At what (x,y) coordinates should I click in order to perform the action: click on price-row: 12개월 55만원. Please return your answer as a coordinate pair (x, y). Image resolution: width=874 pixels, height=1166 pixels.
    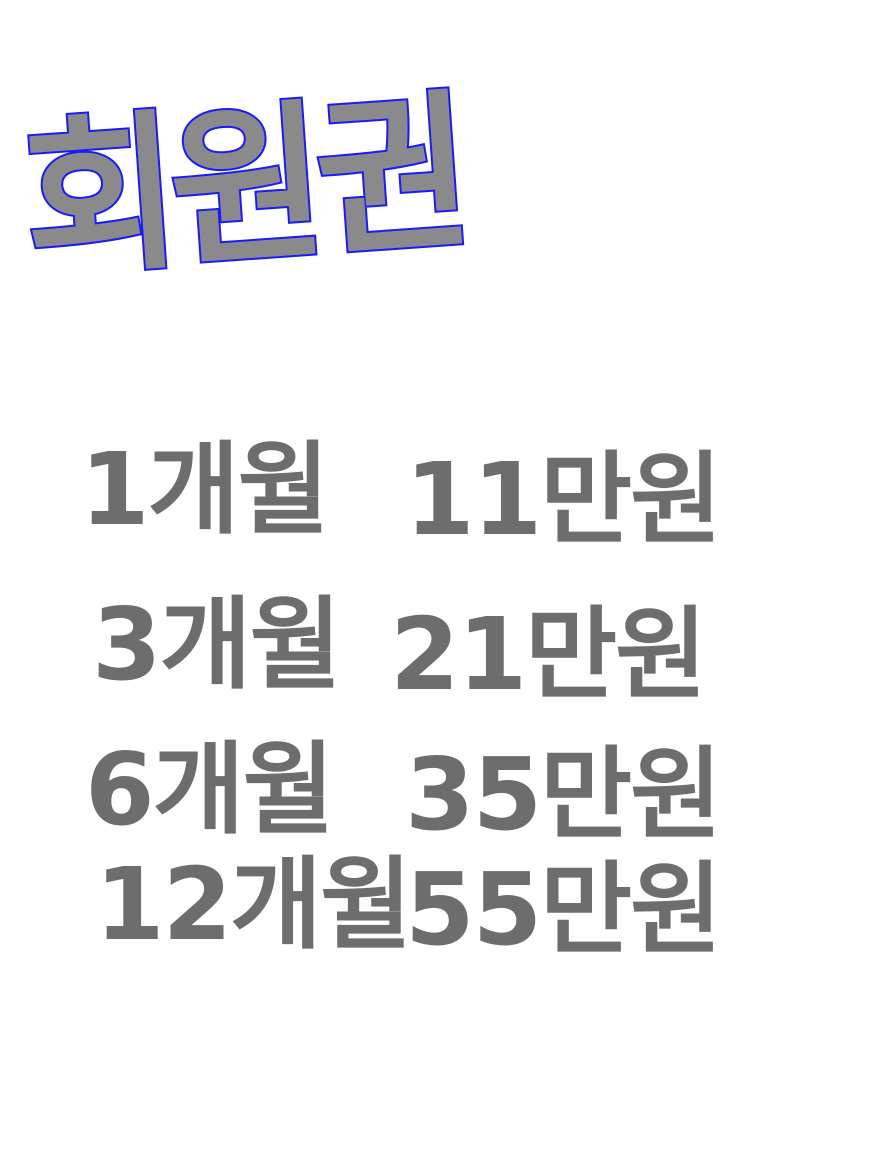
    Looking at the image, I should click on (430, 900).